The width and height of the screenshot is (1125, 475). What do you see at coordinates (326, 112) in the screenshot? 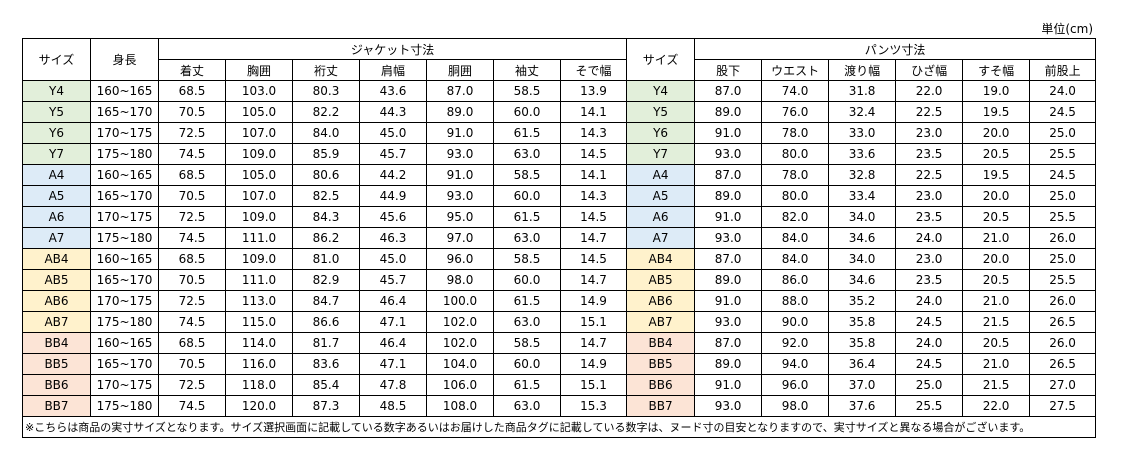
I see `table-cell: 82.2` at bounding box center [326, 112].